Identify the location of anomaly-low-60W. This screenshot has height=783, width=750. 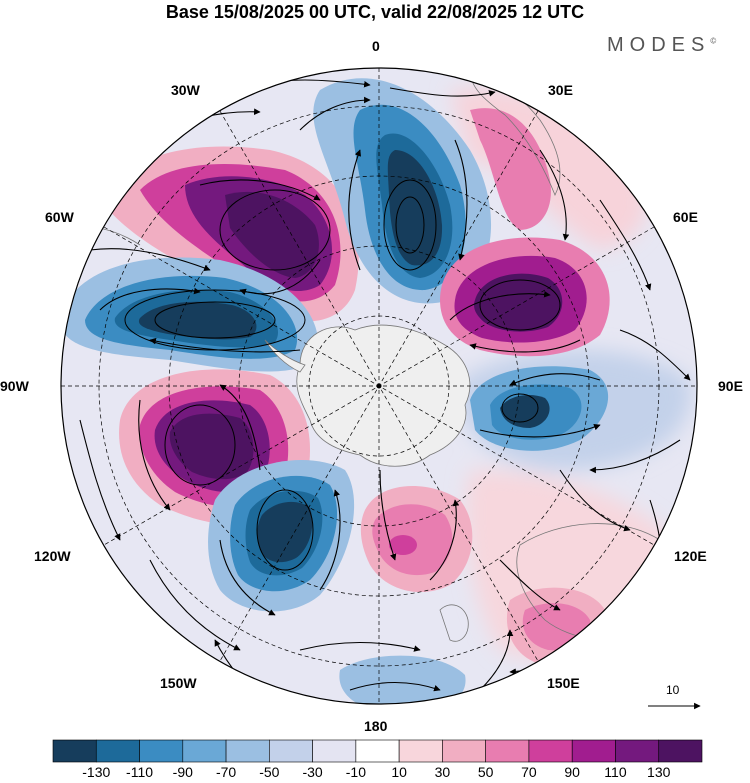
(190, 314).